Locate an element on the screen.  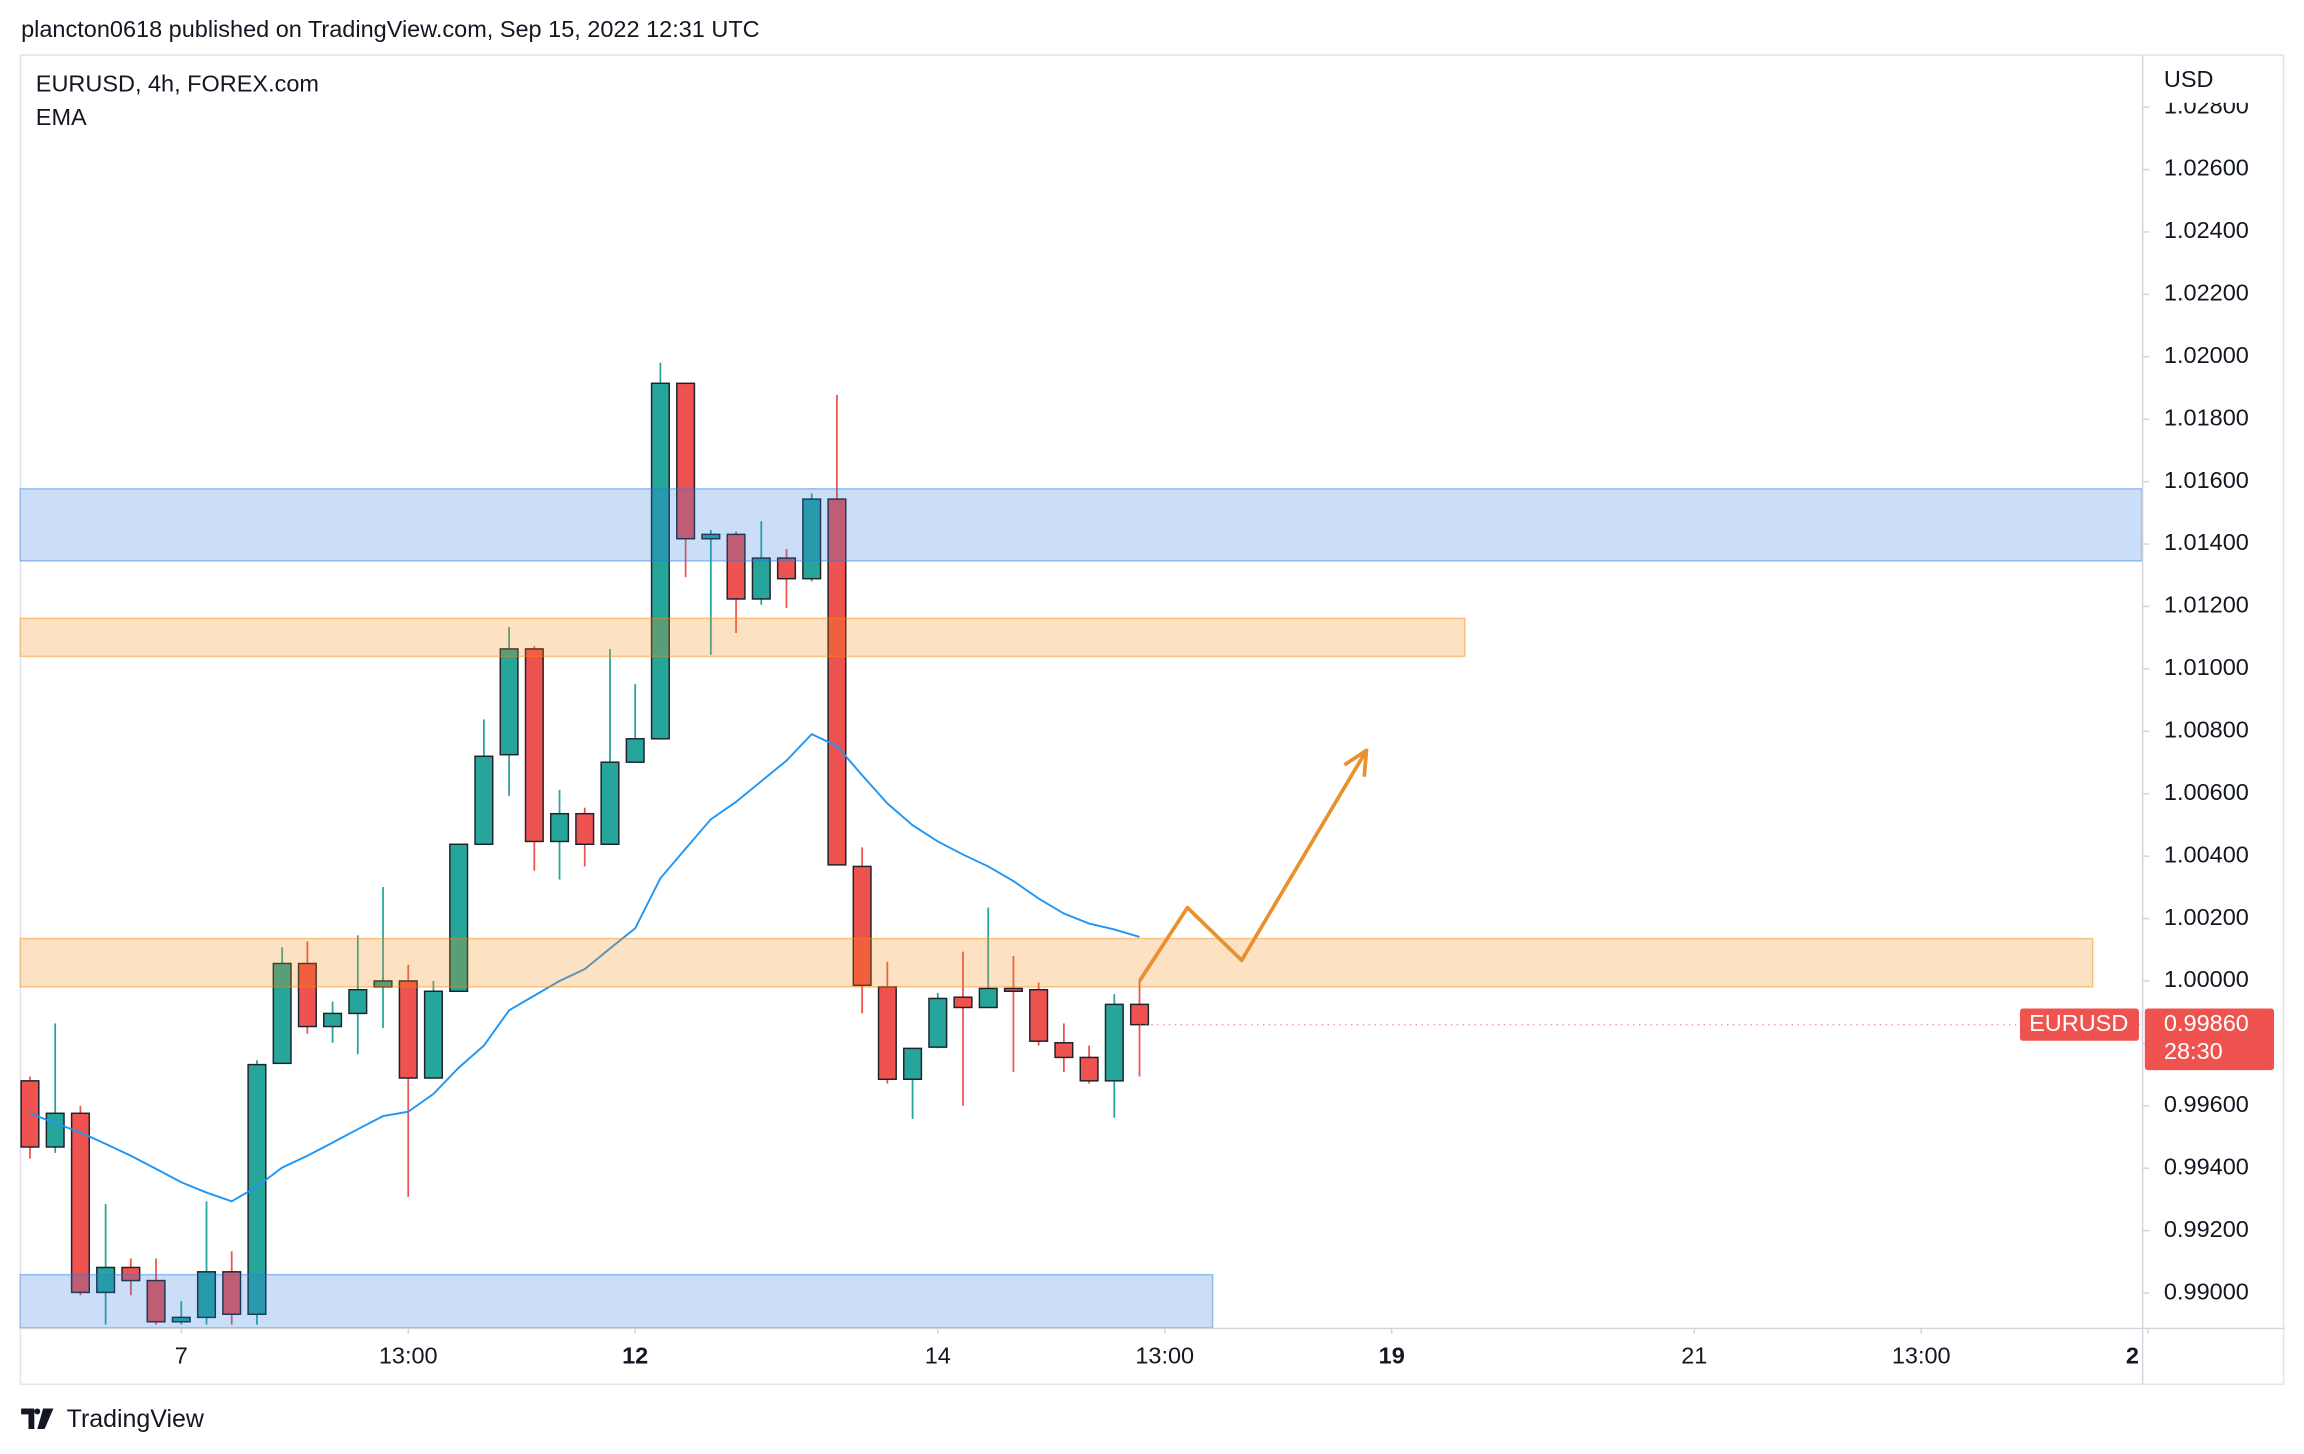
y-tick-label: 1.02000 is located at coordinates (2206, 355).